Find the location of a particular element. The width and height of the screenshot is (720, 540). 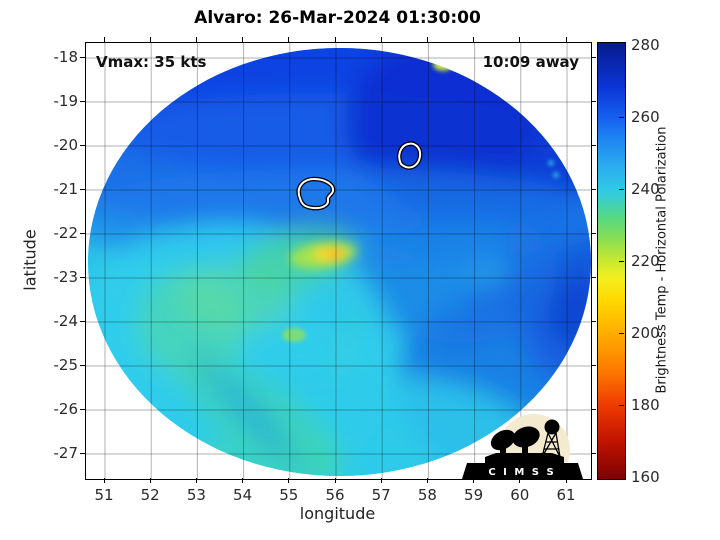

y-tick-label: -20 is located at coordinates (66, 145).